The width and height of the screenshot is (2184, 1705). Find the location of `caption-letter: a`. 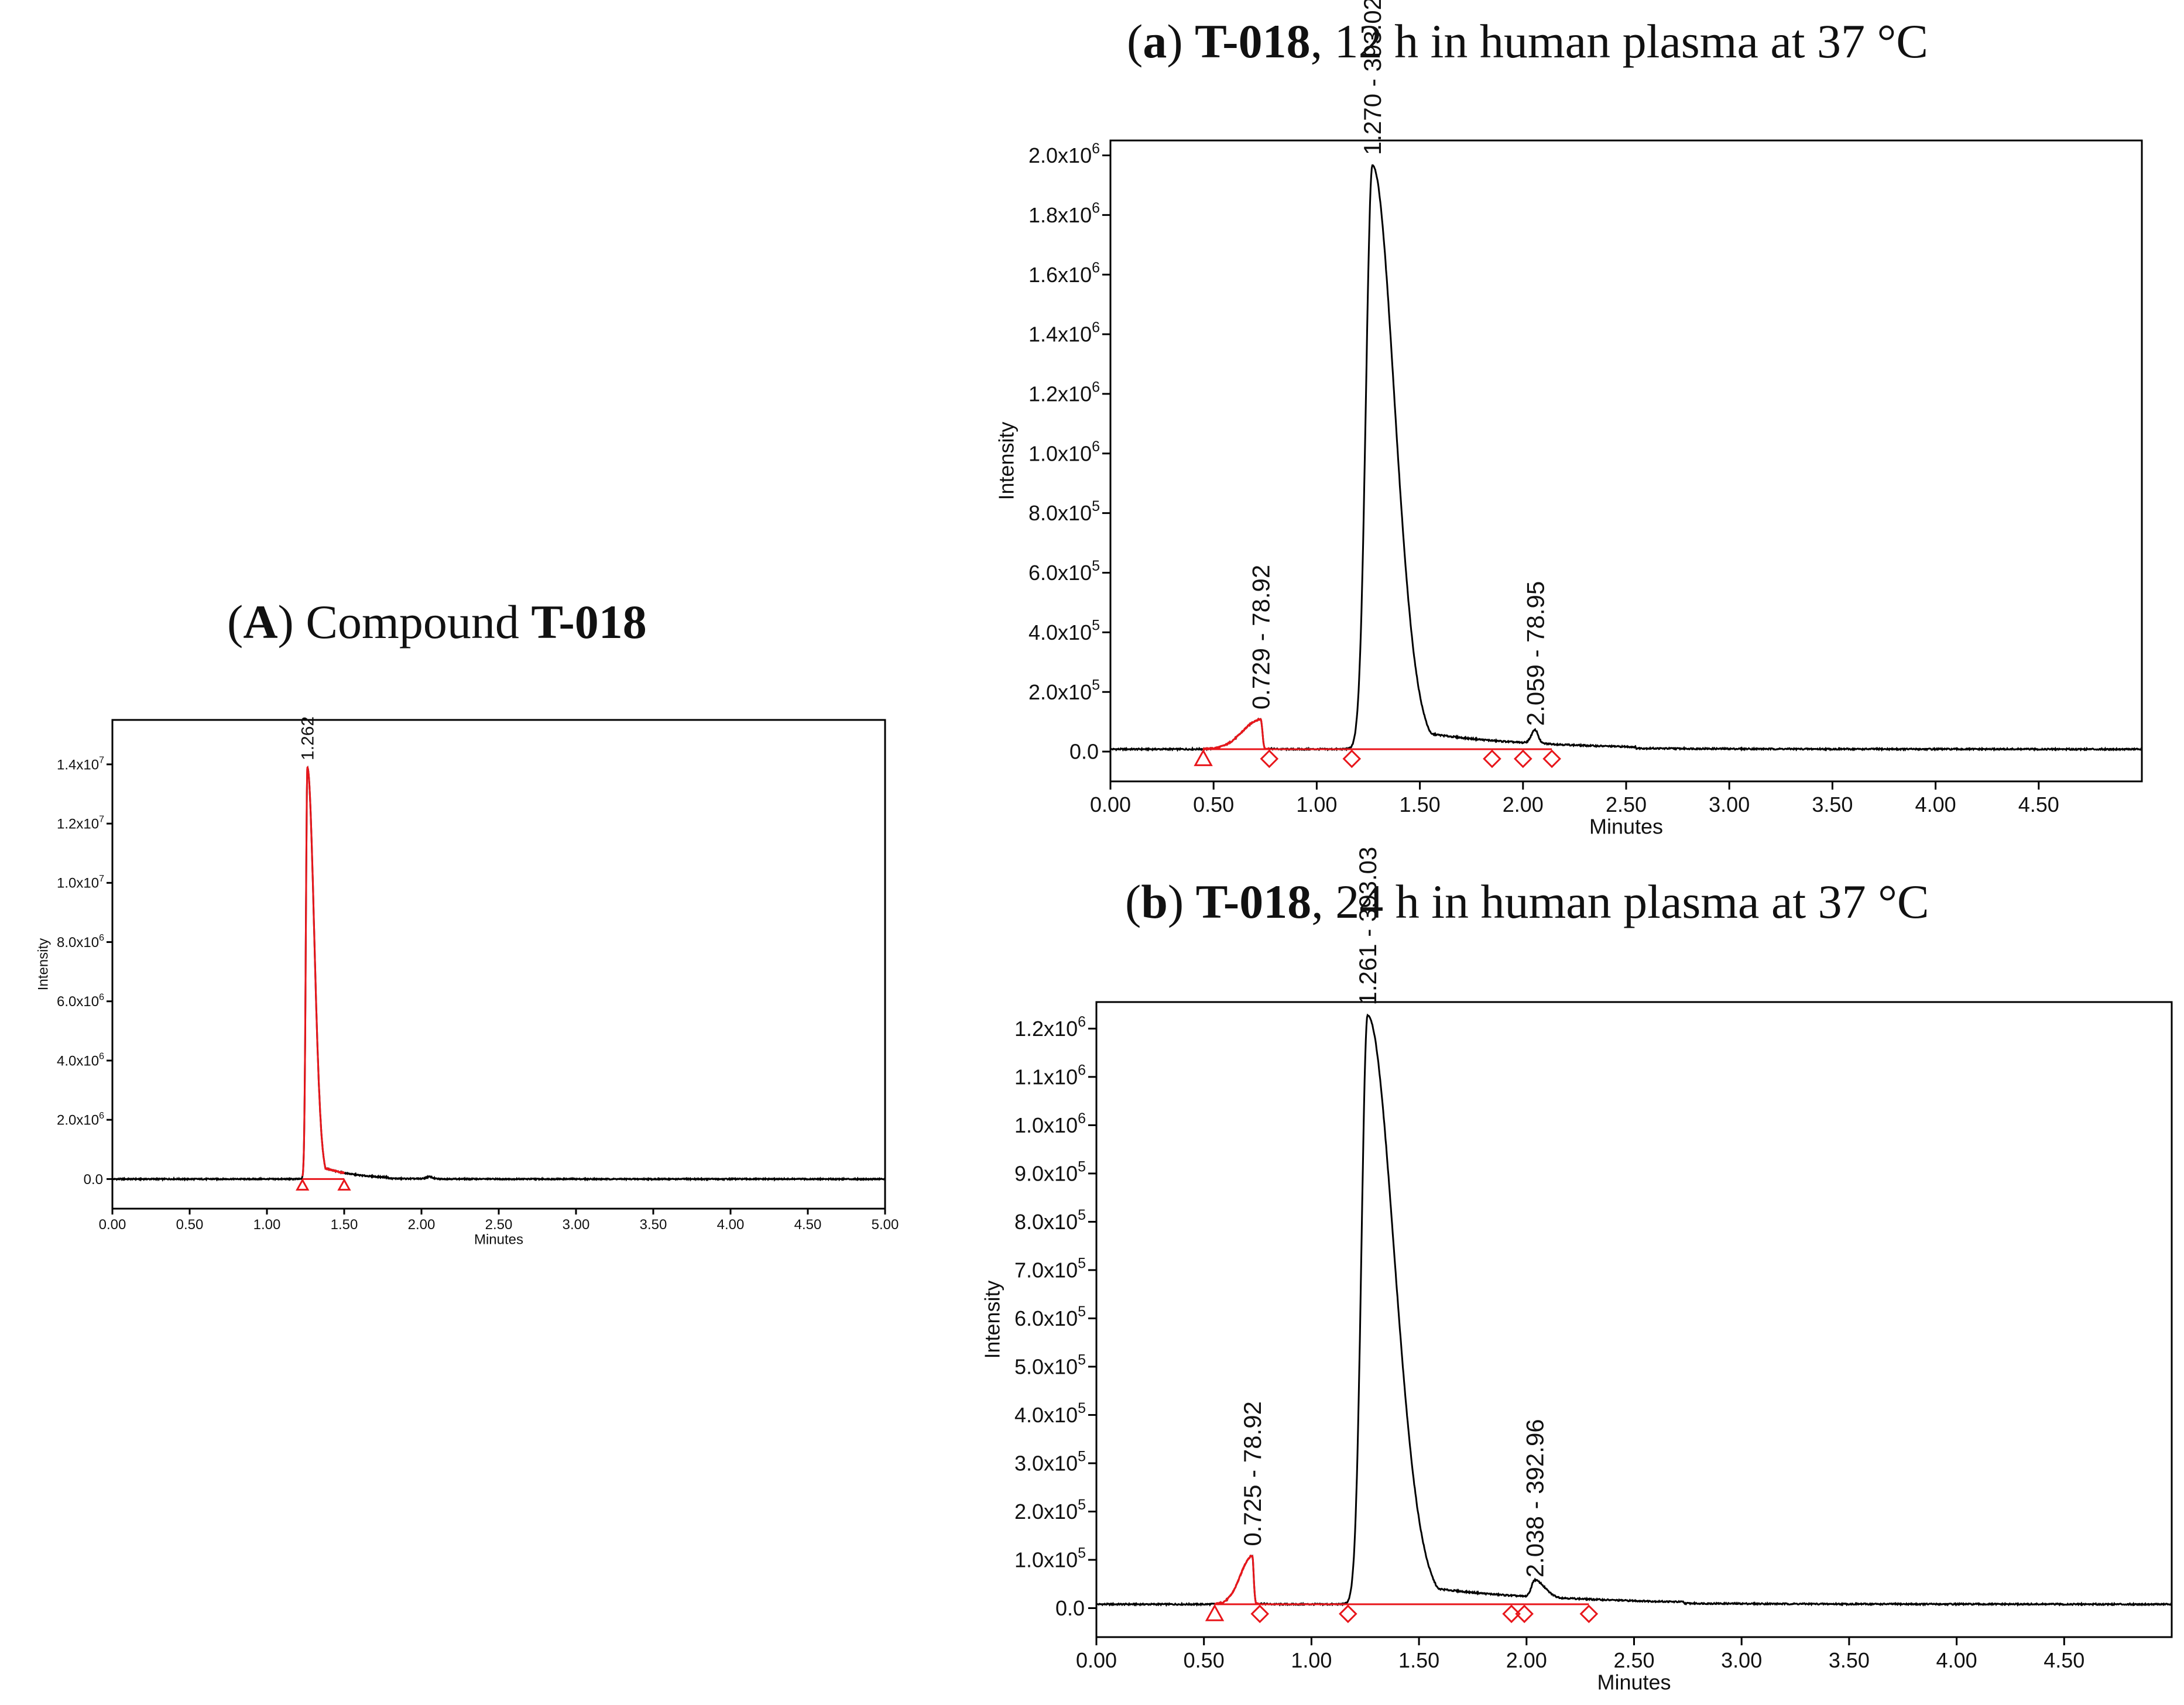

caption-letter: a is located at coordinates (1155, 41).